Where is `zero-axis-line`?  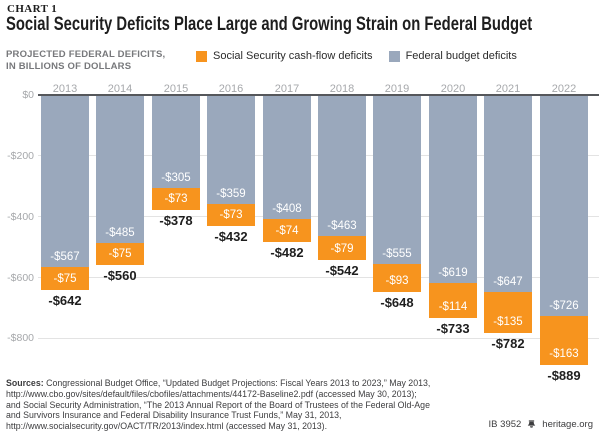
zero-axis-line is located at coordinates (318, 94).